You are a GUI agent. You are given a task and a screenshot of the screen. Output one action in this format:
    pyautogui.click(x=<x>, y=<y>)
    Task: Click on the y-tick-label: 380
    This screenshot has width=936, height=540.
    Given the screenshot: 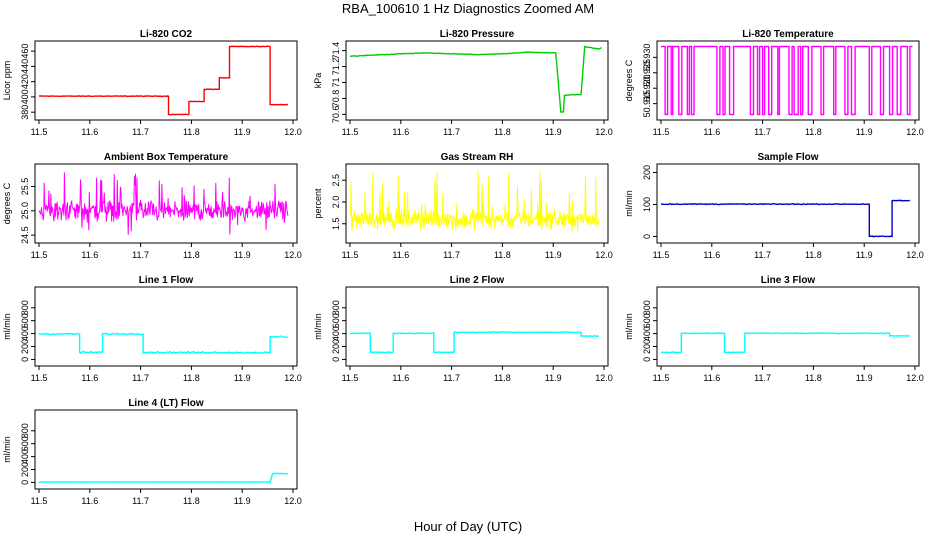 What is the action you would take?
    pyautogui.click(x=25, y=112)
    